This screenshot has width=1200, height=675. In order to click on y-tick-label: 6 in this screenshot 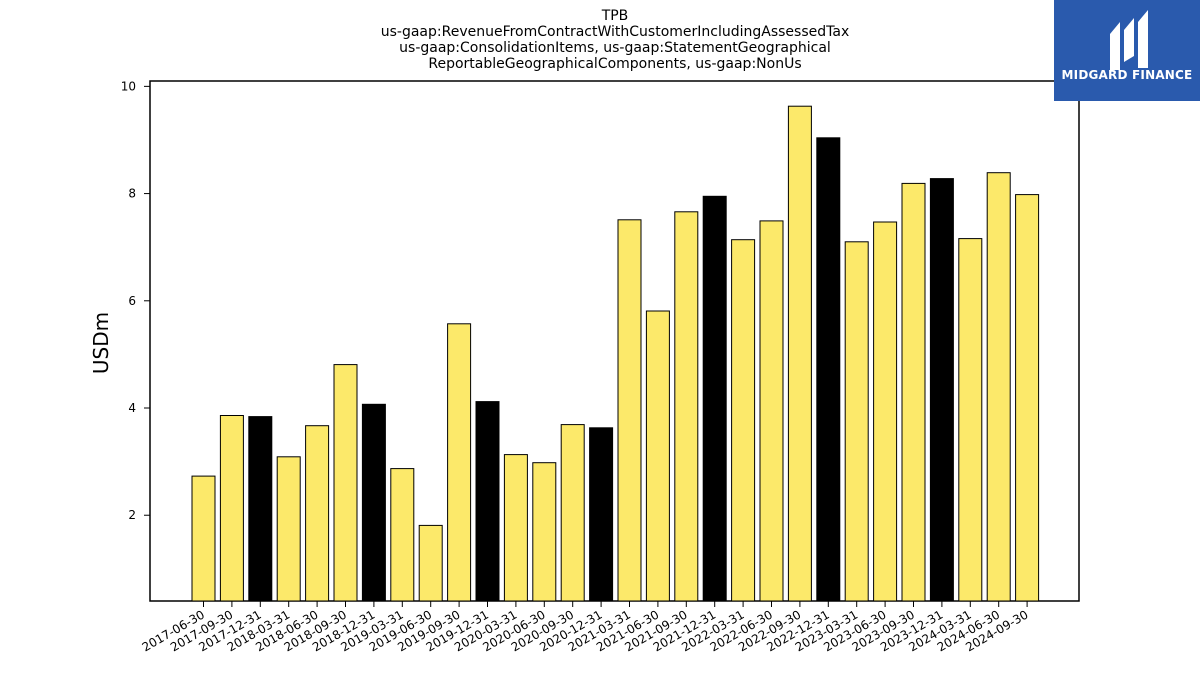, I will do `click(132, 301)`.